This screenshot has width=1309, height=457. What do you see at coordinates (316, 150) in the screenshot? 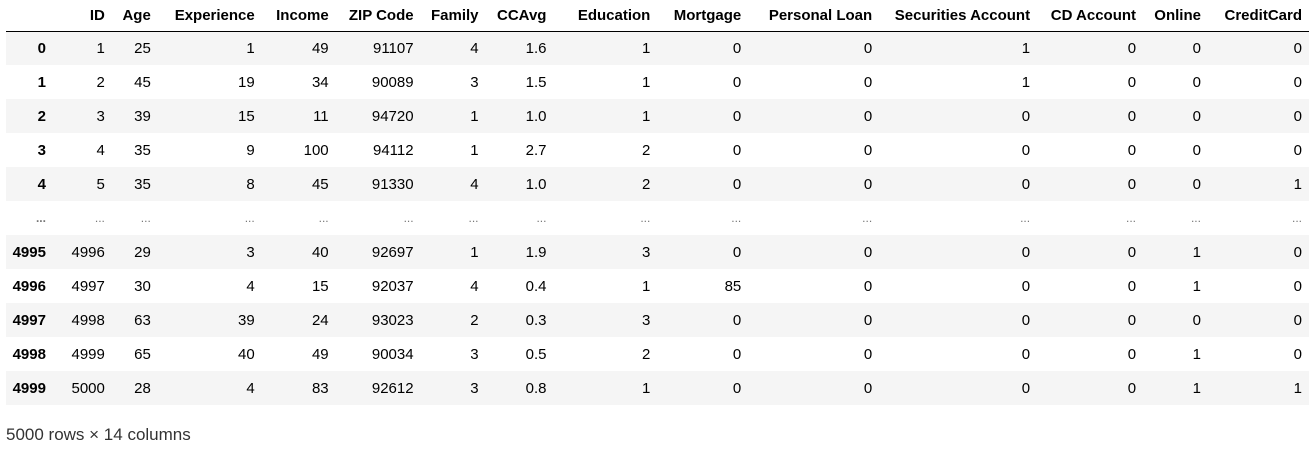
I see `table-cell: 100` at bounding box center [316, 150].